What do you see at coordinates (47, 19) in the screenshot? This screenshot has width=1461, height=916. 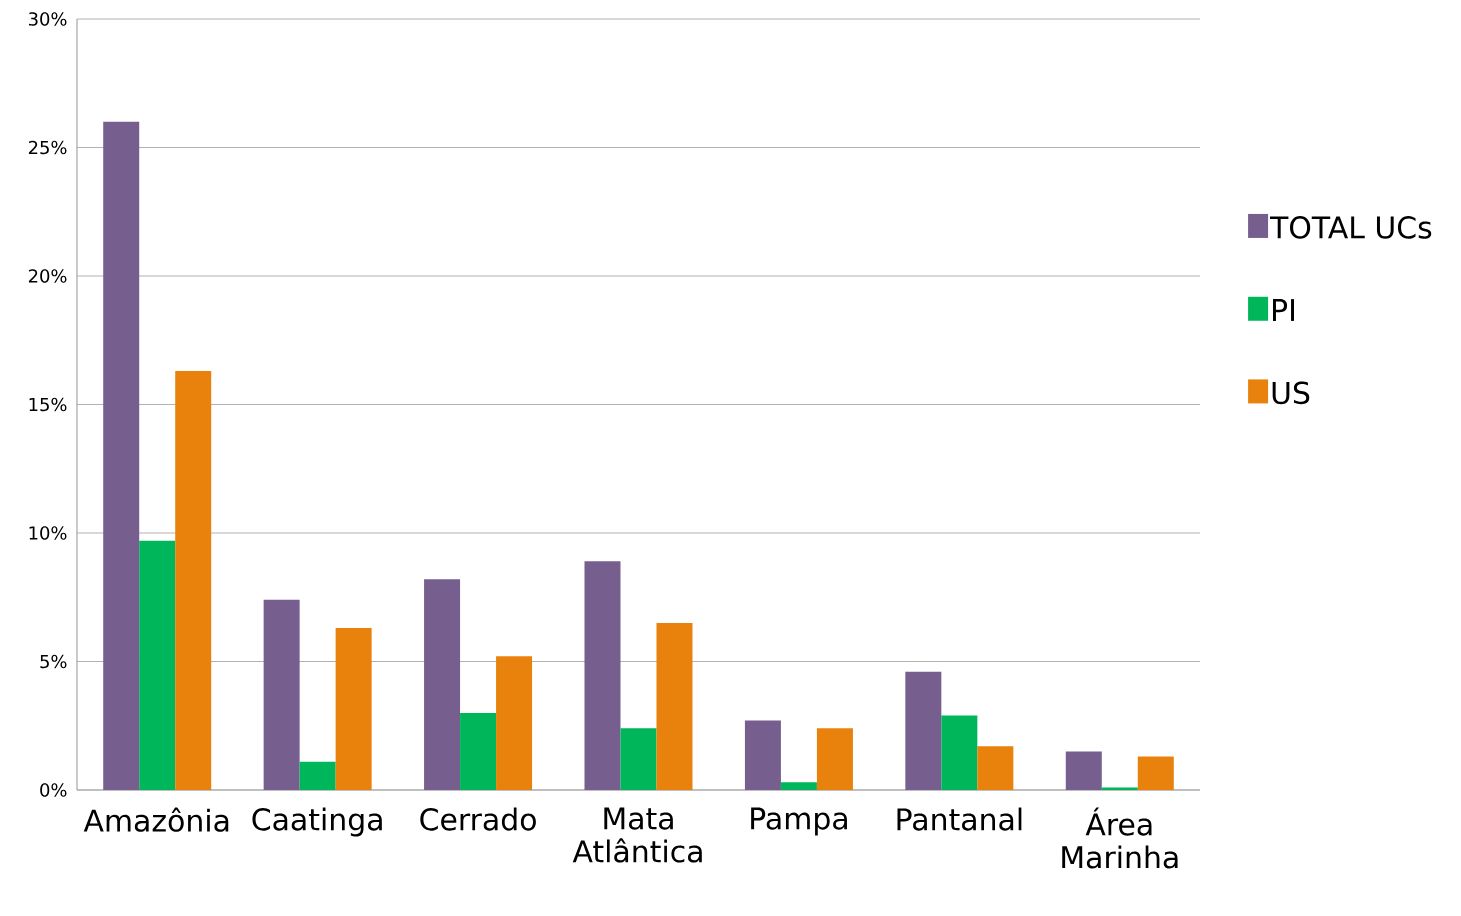 I see `y-tick-label: 30%` at bounding box center [47, 19].